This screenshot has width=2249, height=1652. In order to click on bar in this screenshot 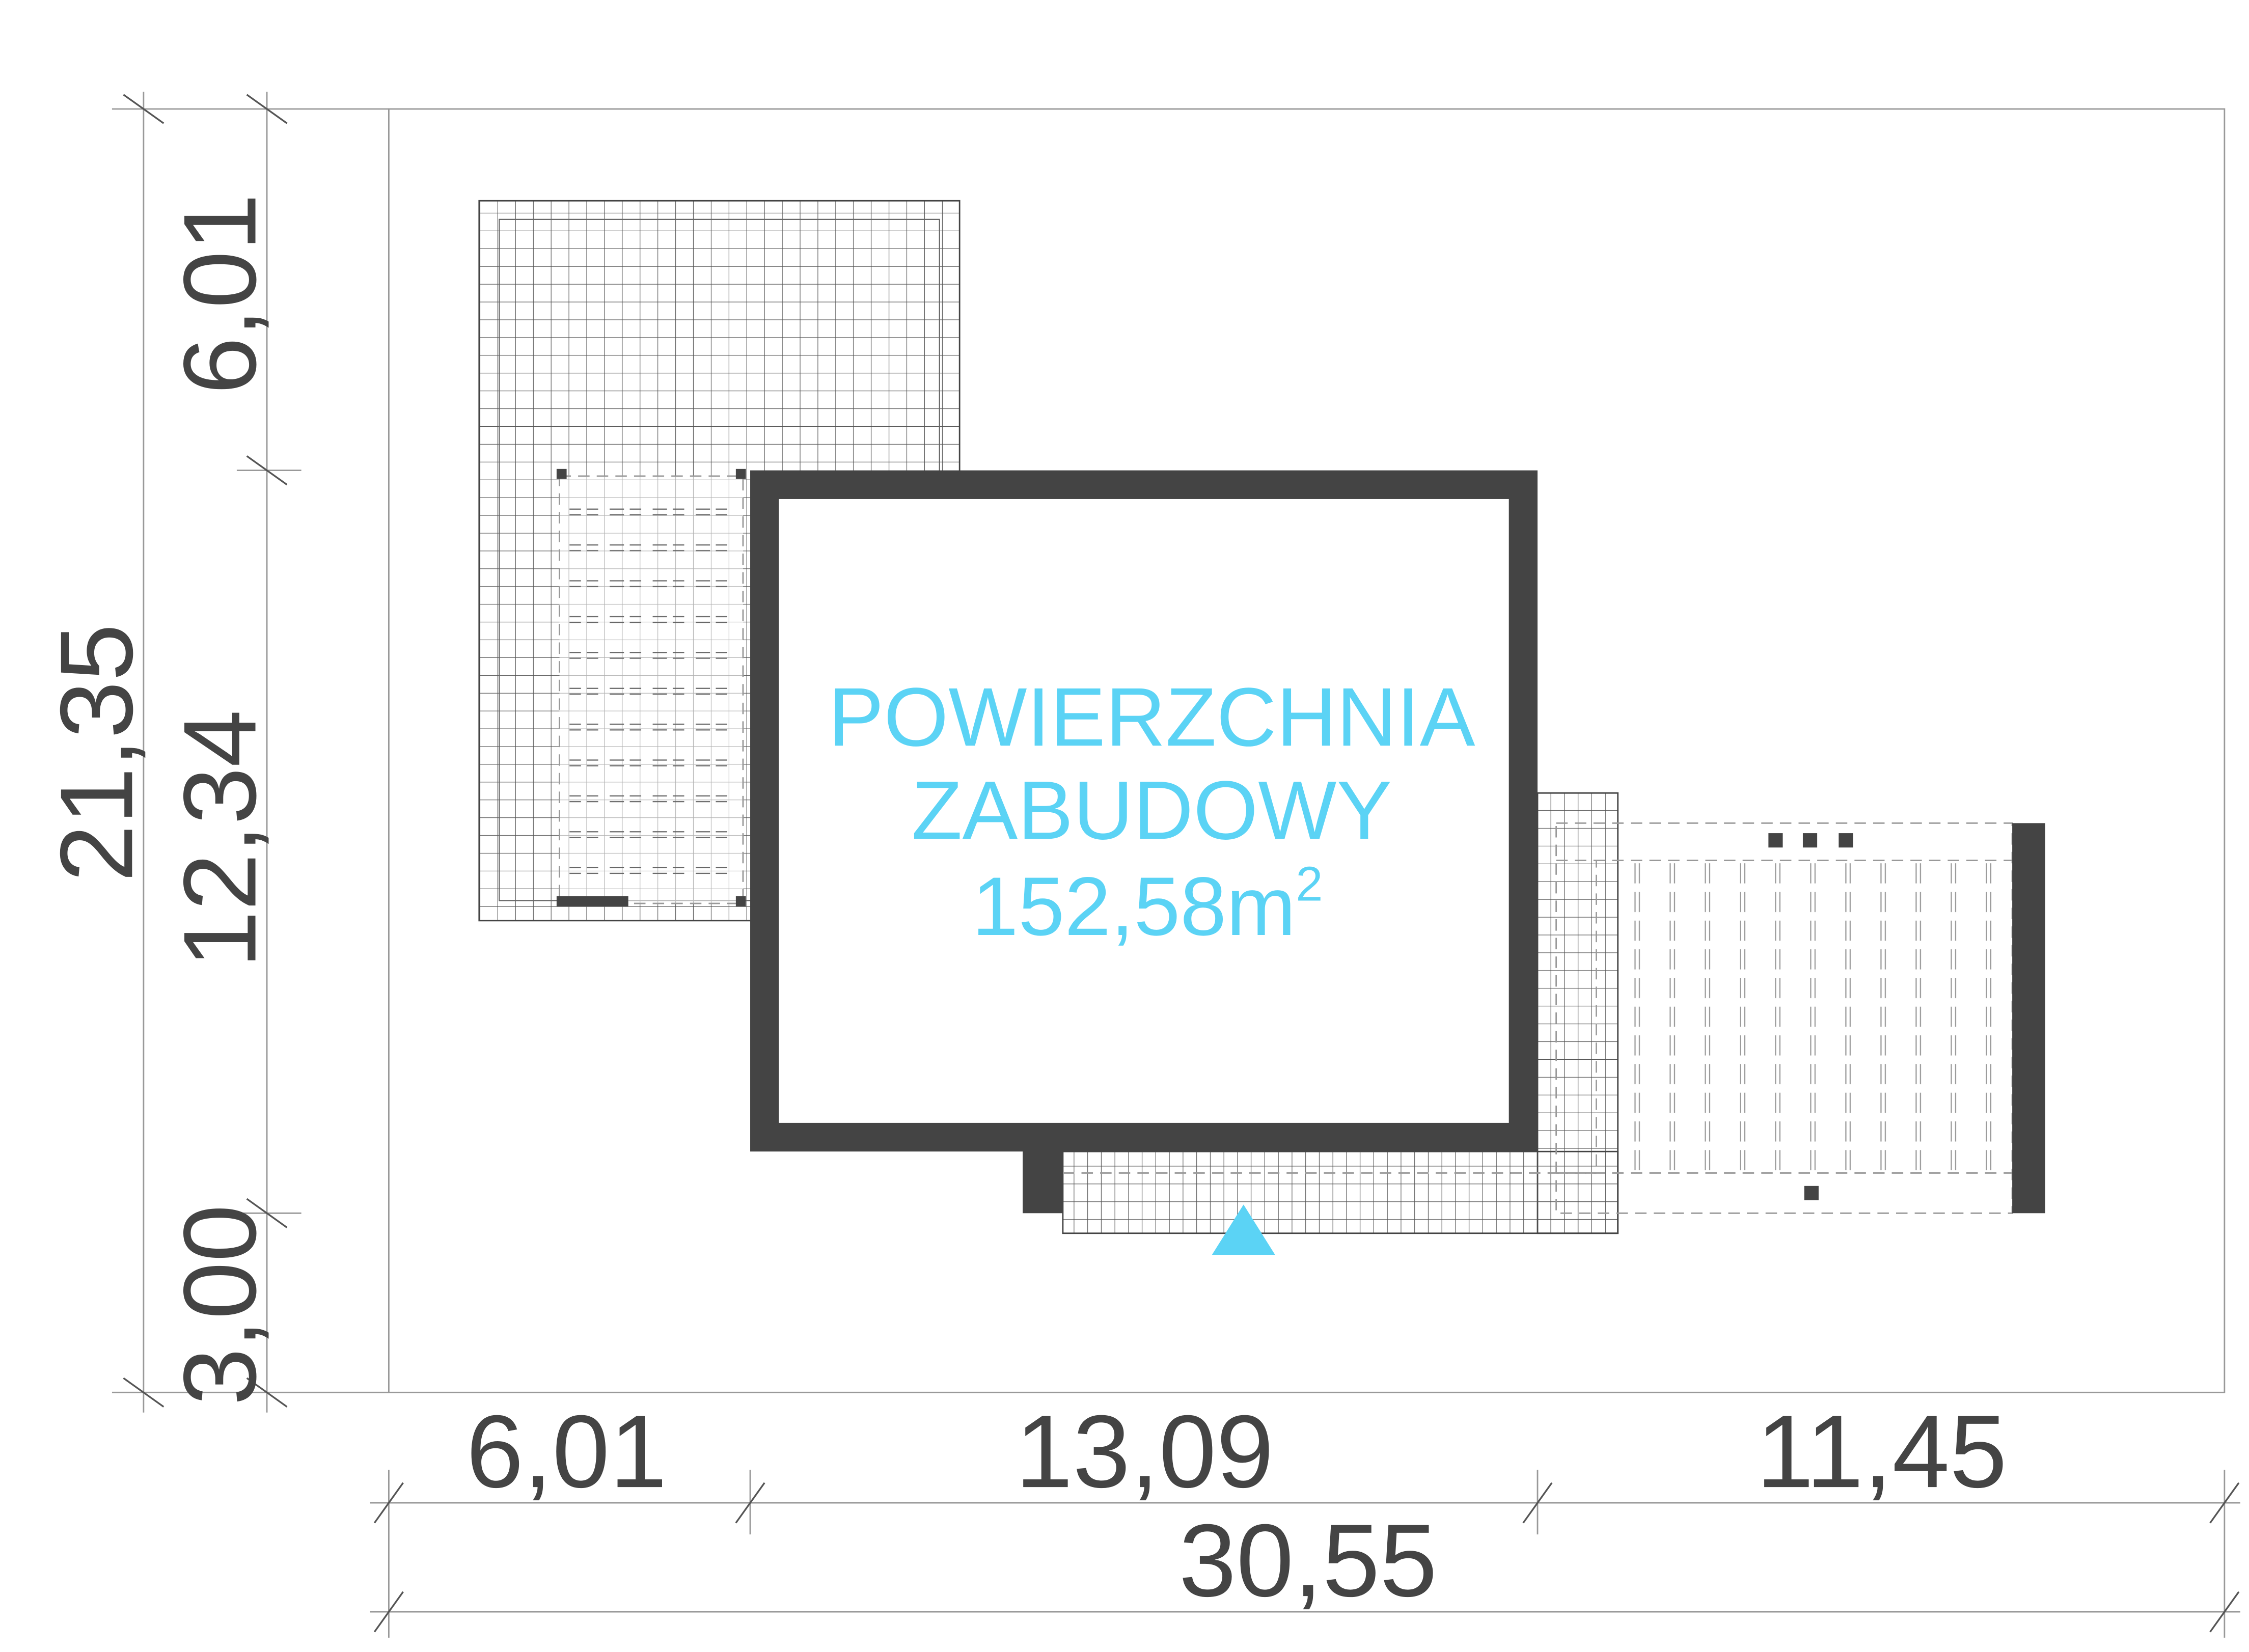, I will do `click(592, 901)`.